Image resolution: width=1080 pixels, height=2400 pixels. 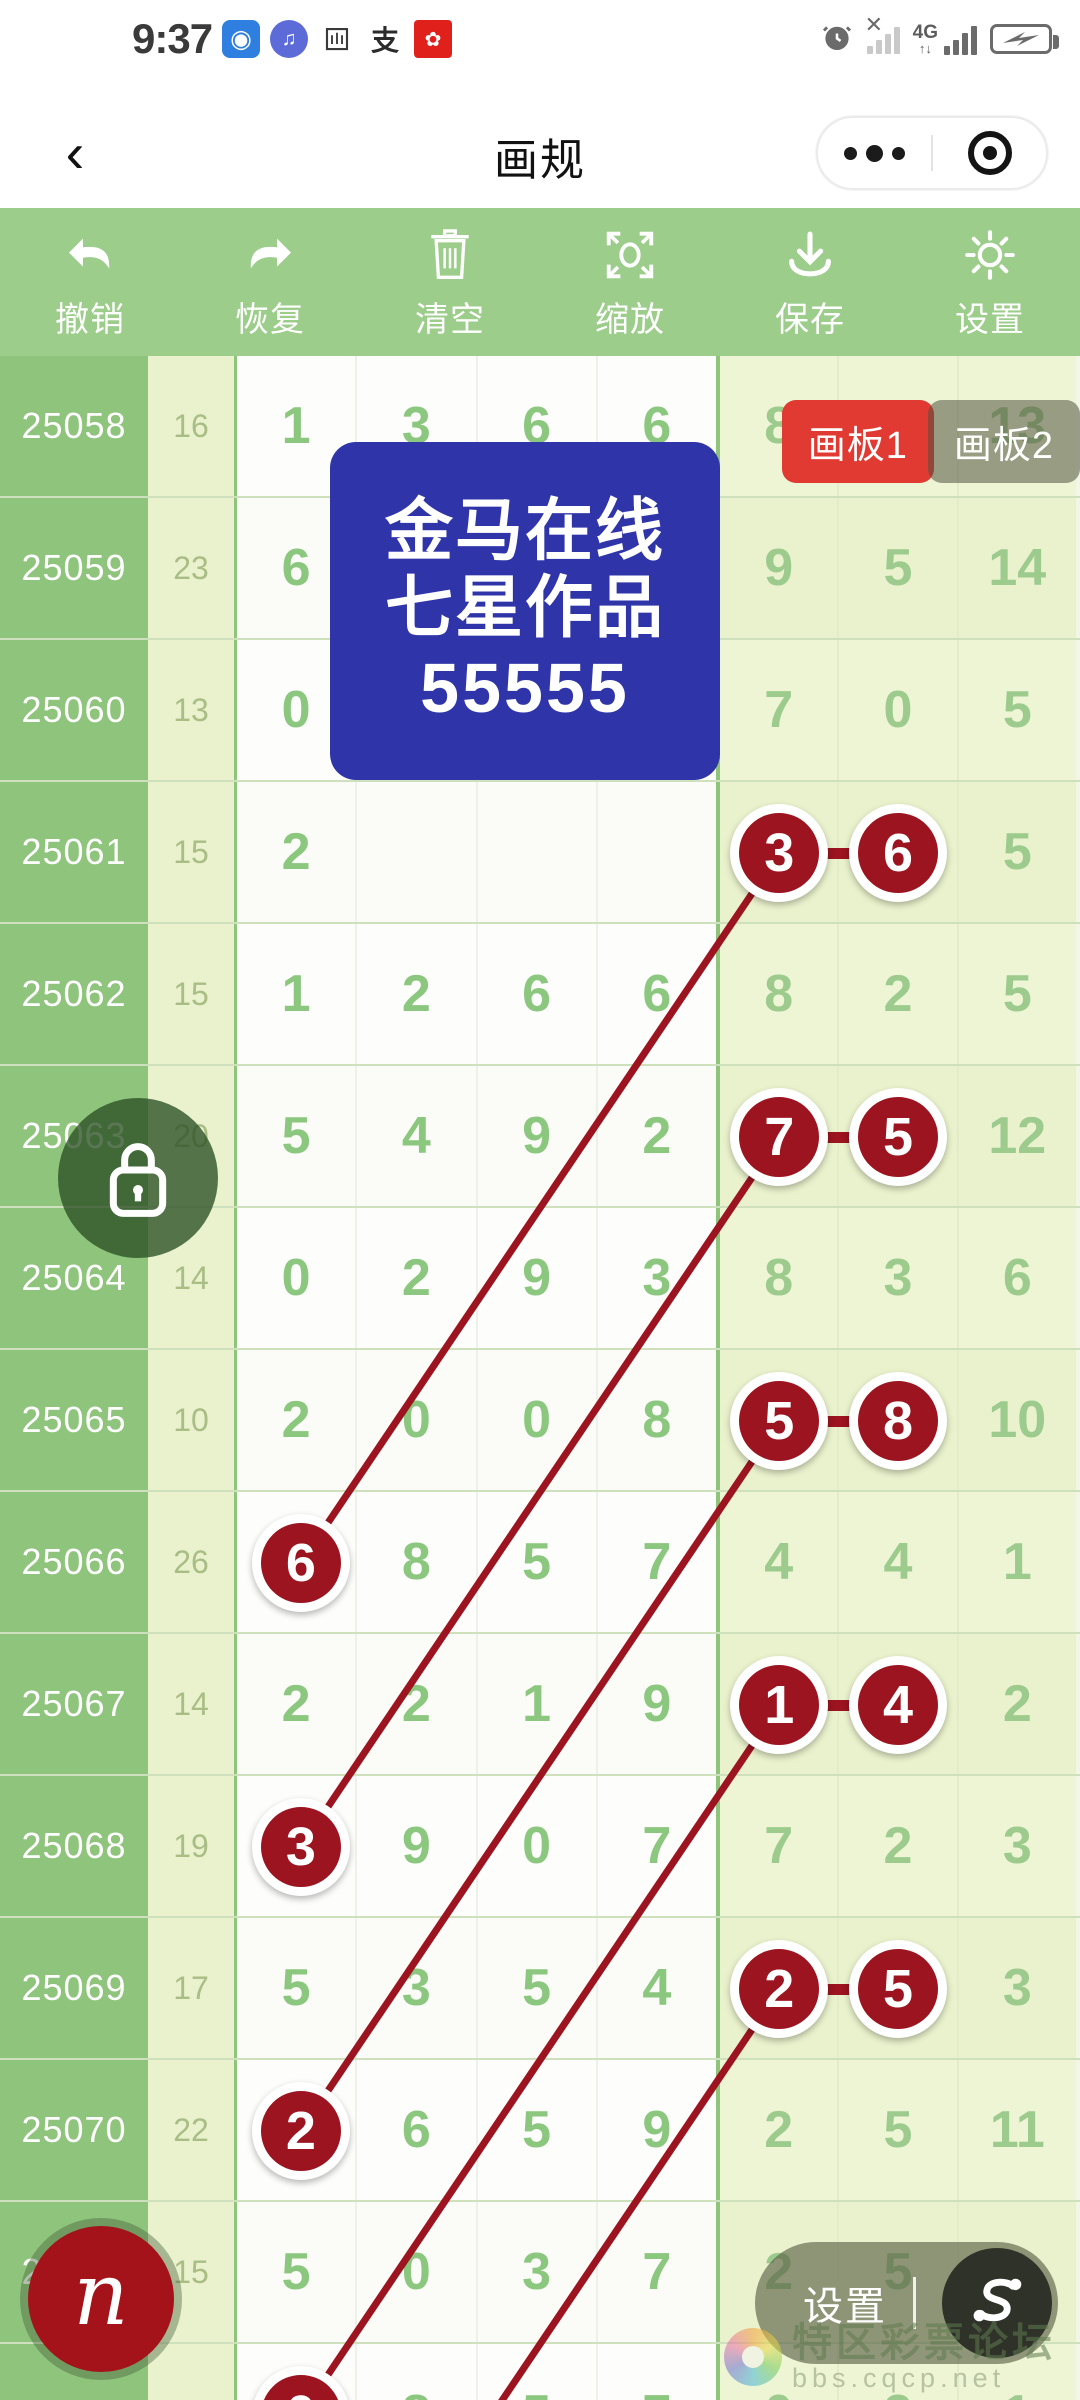 What do you see at coordinates (1017, 568) in the screenshot?
I see `grid-cell: 14` at bounding box center [1017, 568].